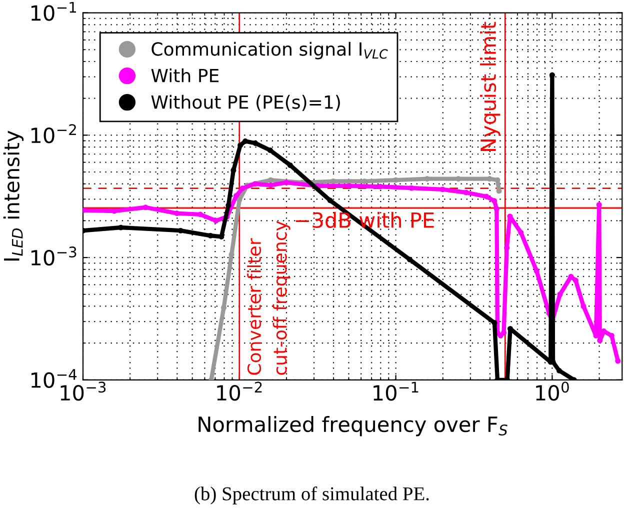 This screenshot has width=624, height=512. I want to click on ref-line-label: Nyquist limit, so click(490, 86).